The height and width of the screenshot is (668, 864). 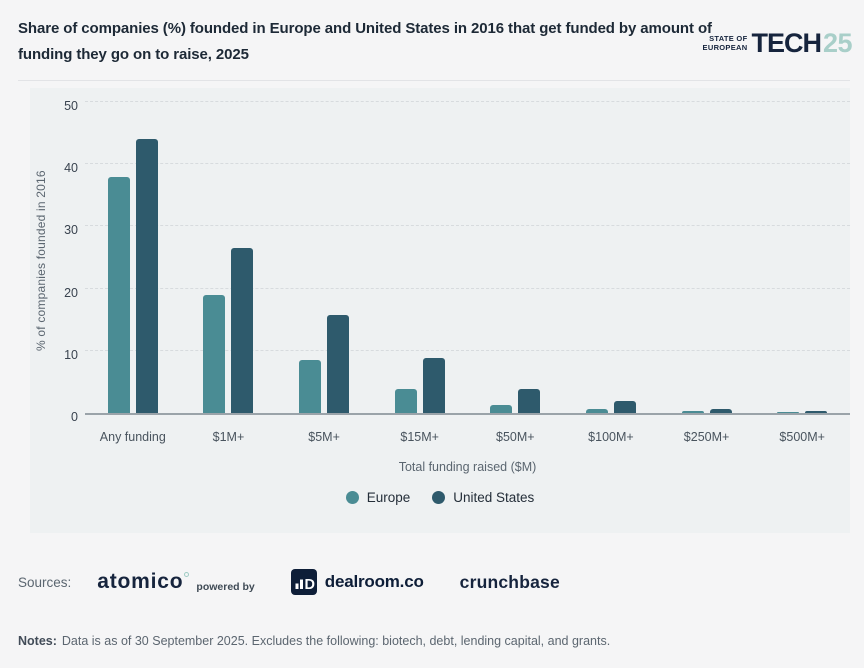 What do you see at coordinates (802, 437) in the screenshot?
I see `x-tick-label: $500M+` at bounding box center [802, 437].